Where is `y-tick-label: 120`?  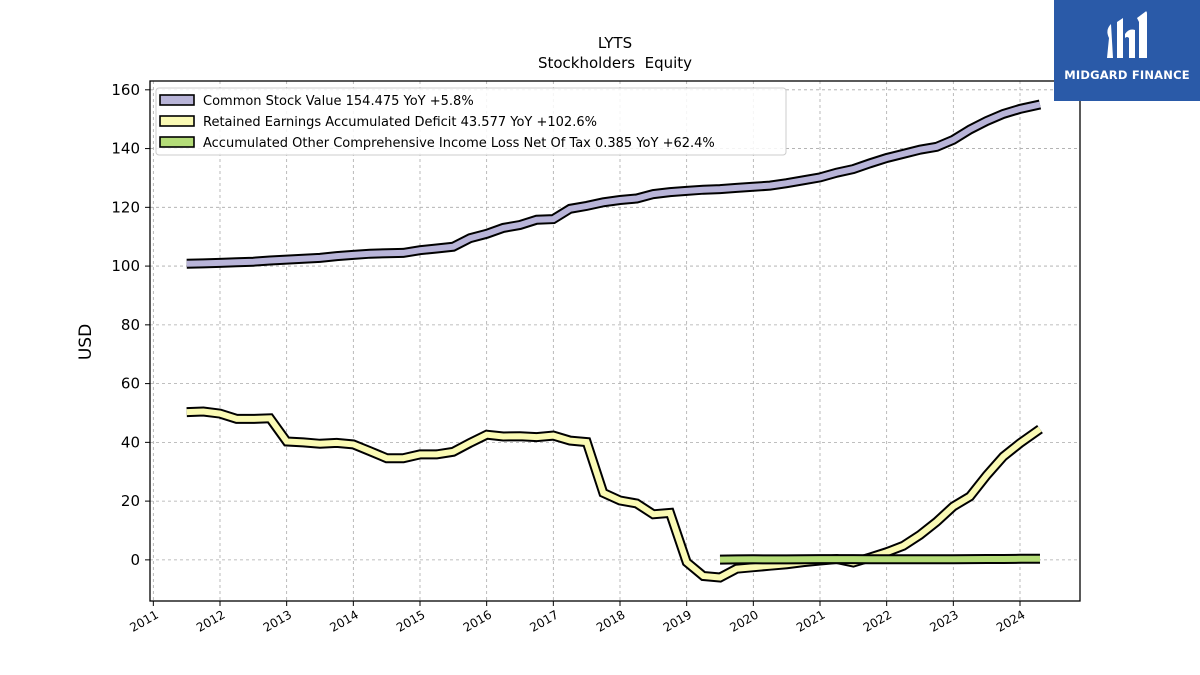
y-tick-label: 120 is located at coordinates (125, 207).